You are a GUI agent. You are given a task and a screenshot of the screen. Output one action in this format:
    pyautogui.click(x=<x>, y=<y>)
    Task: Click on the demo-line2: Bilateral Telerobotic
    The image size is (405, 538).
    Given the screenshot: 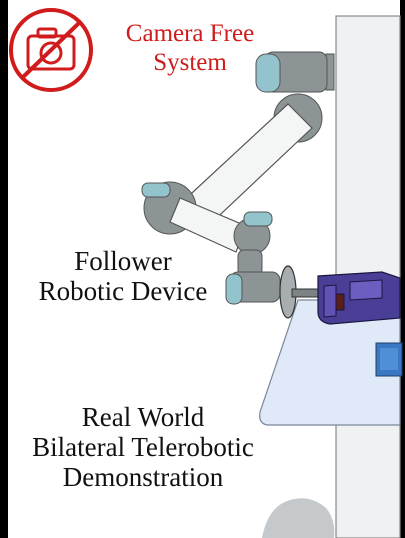 What is the action you would take?
    pyautogui.click(x=143, y=447)
    